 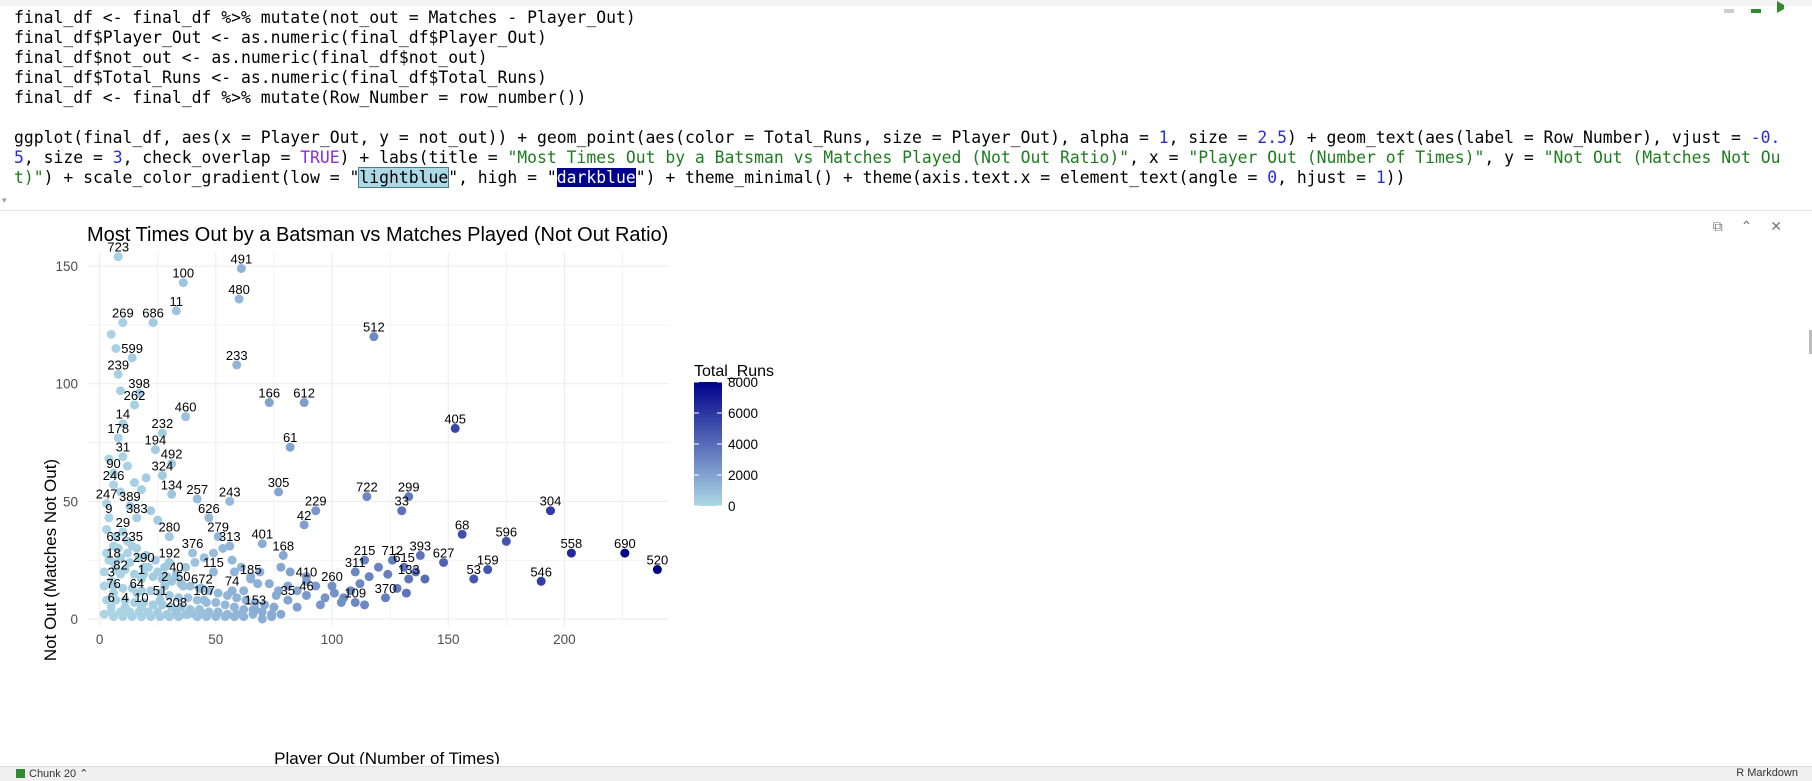 What do you see at coordinates (1717, 226) in the screenshot?
I see `show-in-window-icon: ⧉` at bounding box center [1717, 226].